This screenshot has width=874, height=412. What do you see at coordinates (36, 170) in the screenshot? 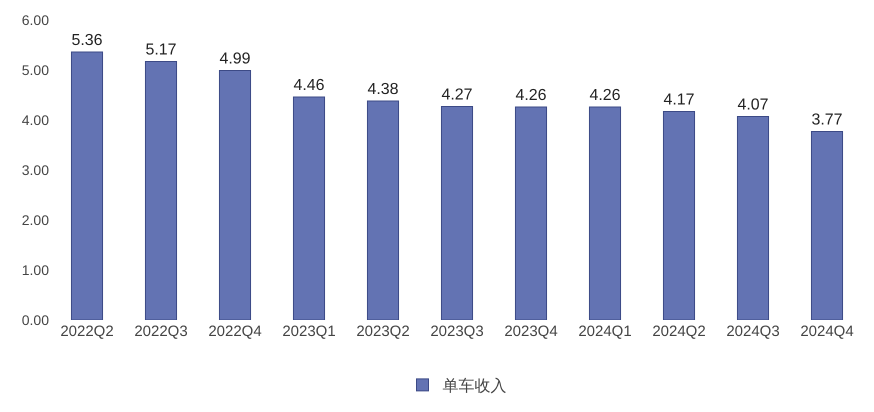
I see `y-tick-label: 3.00` at bounding box center [36, 170].